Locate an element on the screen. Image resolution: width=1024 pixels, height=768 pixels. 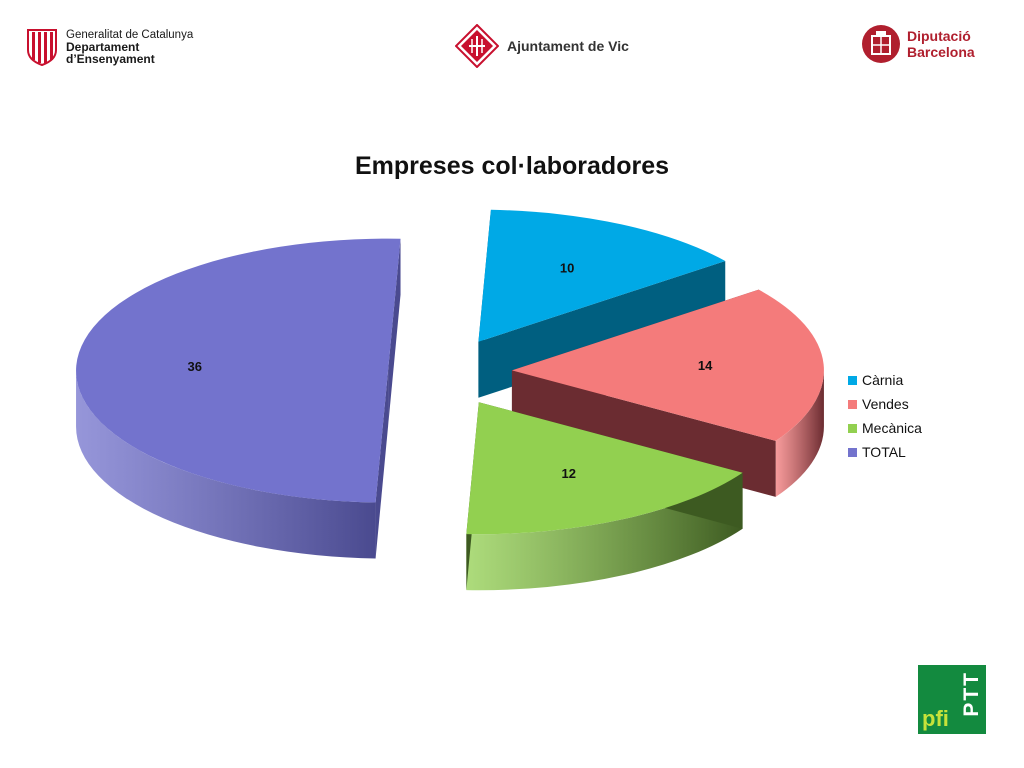
slice-top-carnia is located at coordinates (602, 275).